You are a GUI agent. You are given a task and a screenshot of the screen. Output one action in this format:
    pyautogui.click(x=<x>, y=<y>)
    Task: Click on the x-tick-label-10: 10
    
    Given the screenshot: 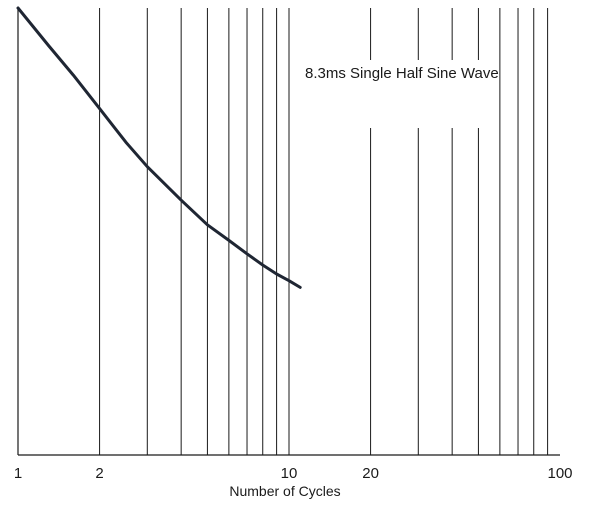 What is the action you would take?
    pyautogui.click(x=289, y=473)
    